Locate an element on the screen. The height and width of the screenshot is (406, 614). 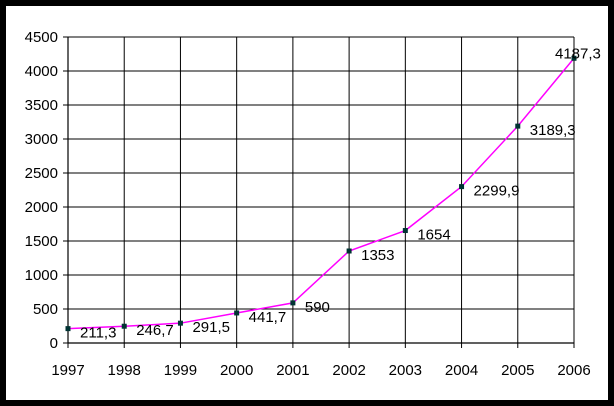
y-tick-label: 4500 is located at coordinates (41, 37).